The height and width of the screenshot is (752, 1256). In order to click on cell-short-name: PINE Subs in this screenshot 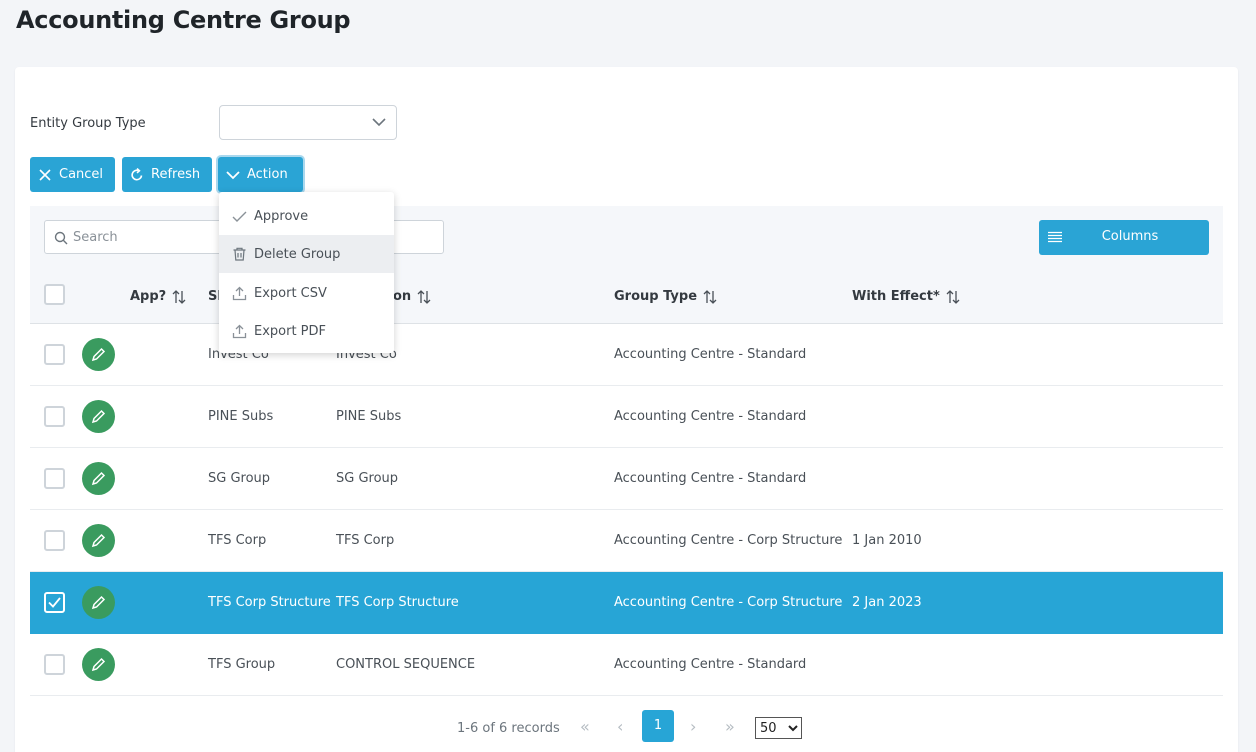, I will do `click(241, 416)`.